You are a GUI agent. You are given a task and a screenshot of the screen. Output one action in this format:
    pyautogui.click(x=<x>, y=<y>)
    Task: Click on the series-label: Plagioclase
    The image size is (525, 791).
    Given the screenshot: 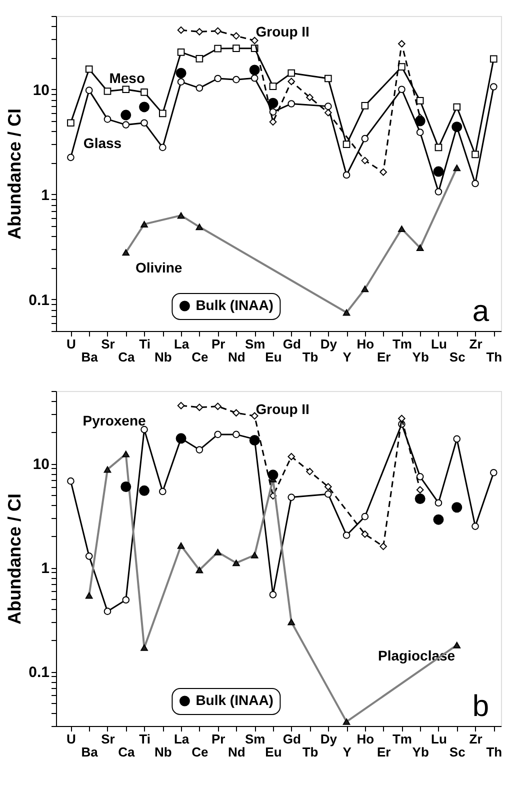 What is the action you would take?
    pyautogui.click(x=417, y=656)
    